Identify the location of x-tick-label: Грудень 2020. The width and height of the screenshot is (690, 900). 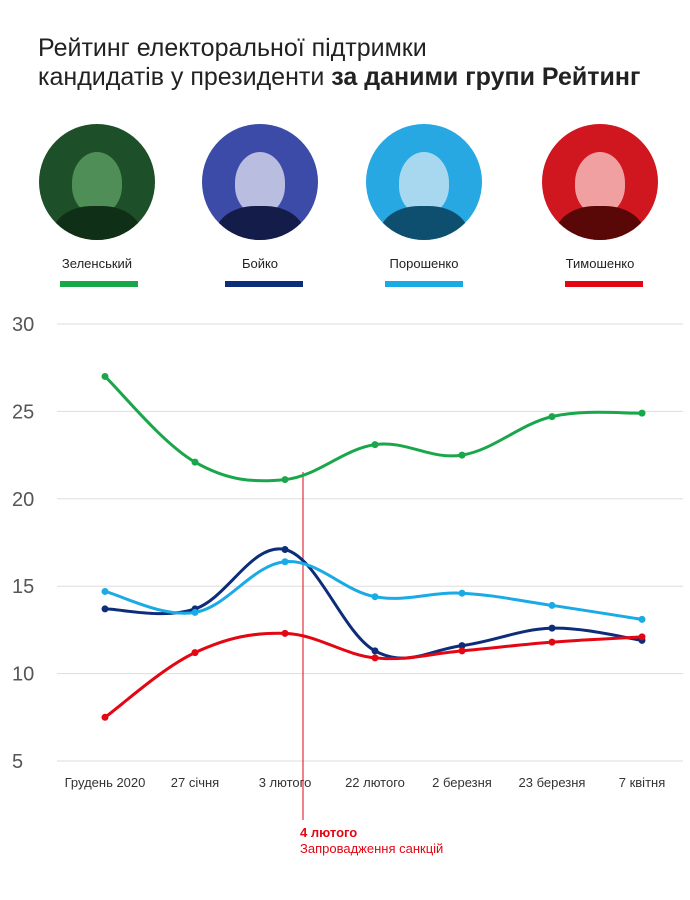
(105, 782).